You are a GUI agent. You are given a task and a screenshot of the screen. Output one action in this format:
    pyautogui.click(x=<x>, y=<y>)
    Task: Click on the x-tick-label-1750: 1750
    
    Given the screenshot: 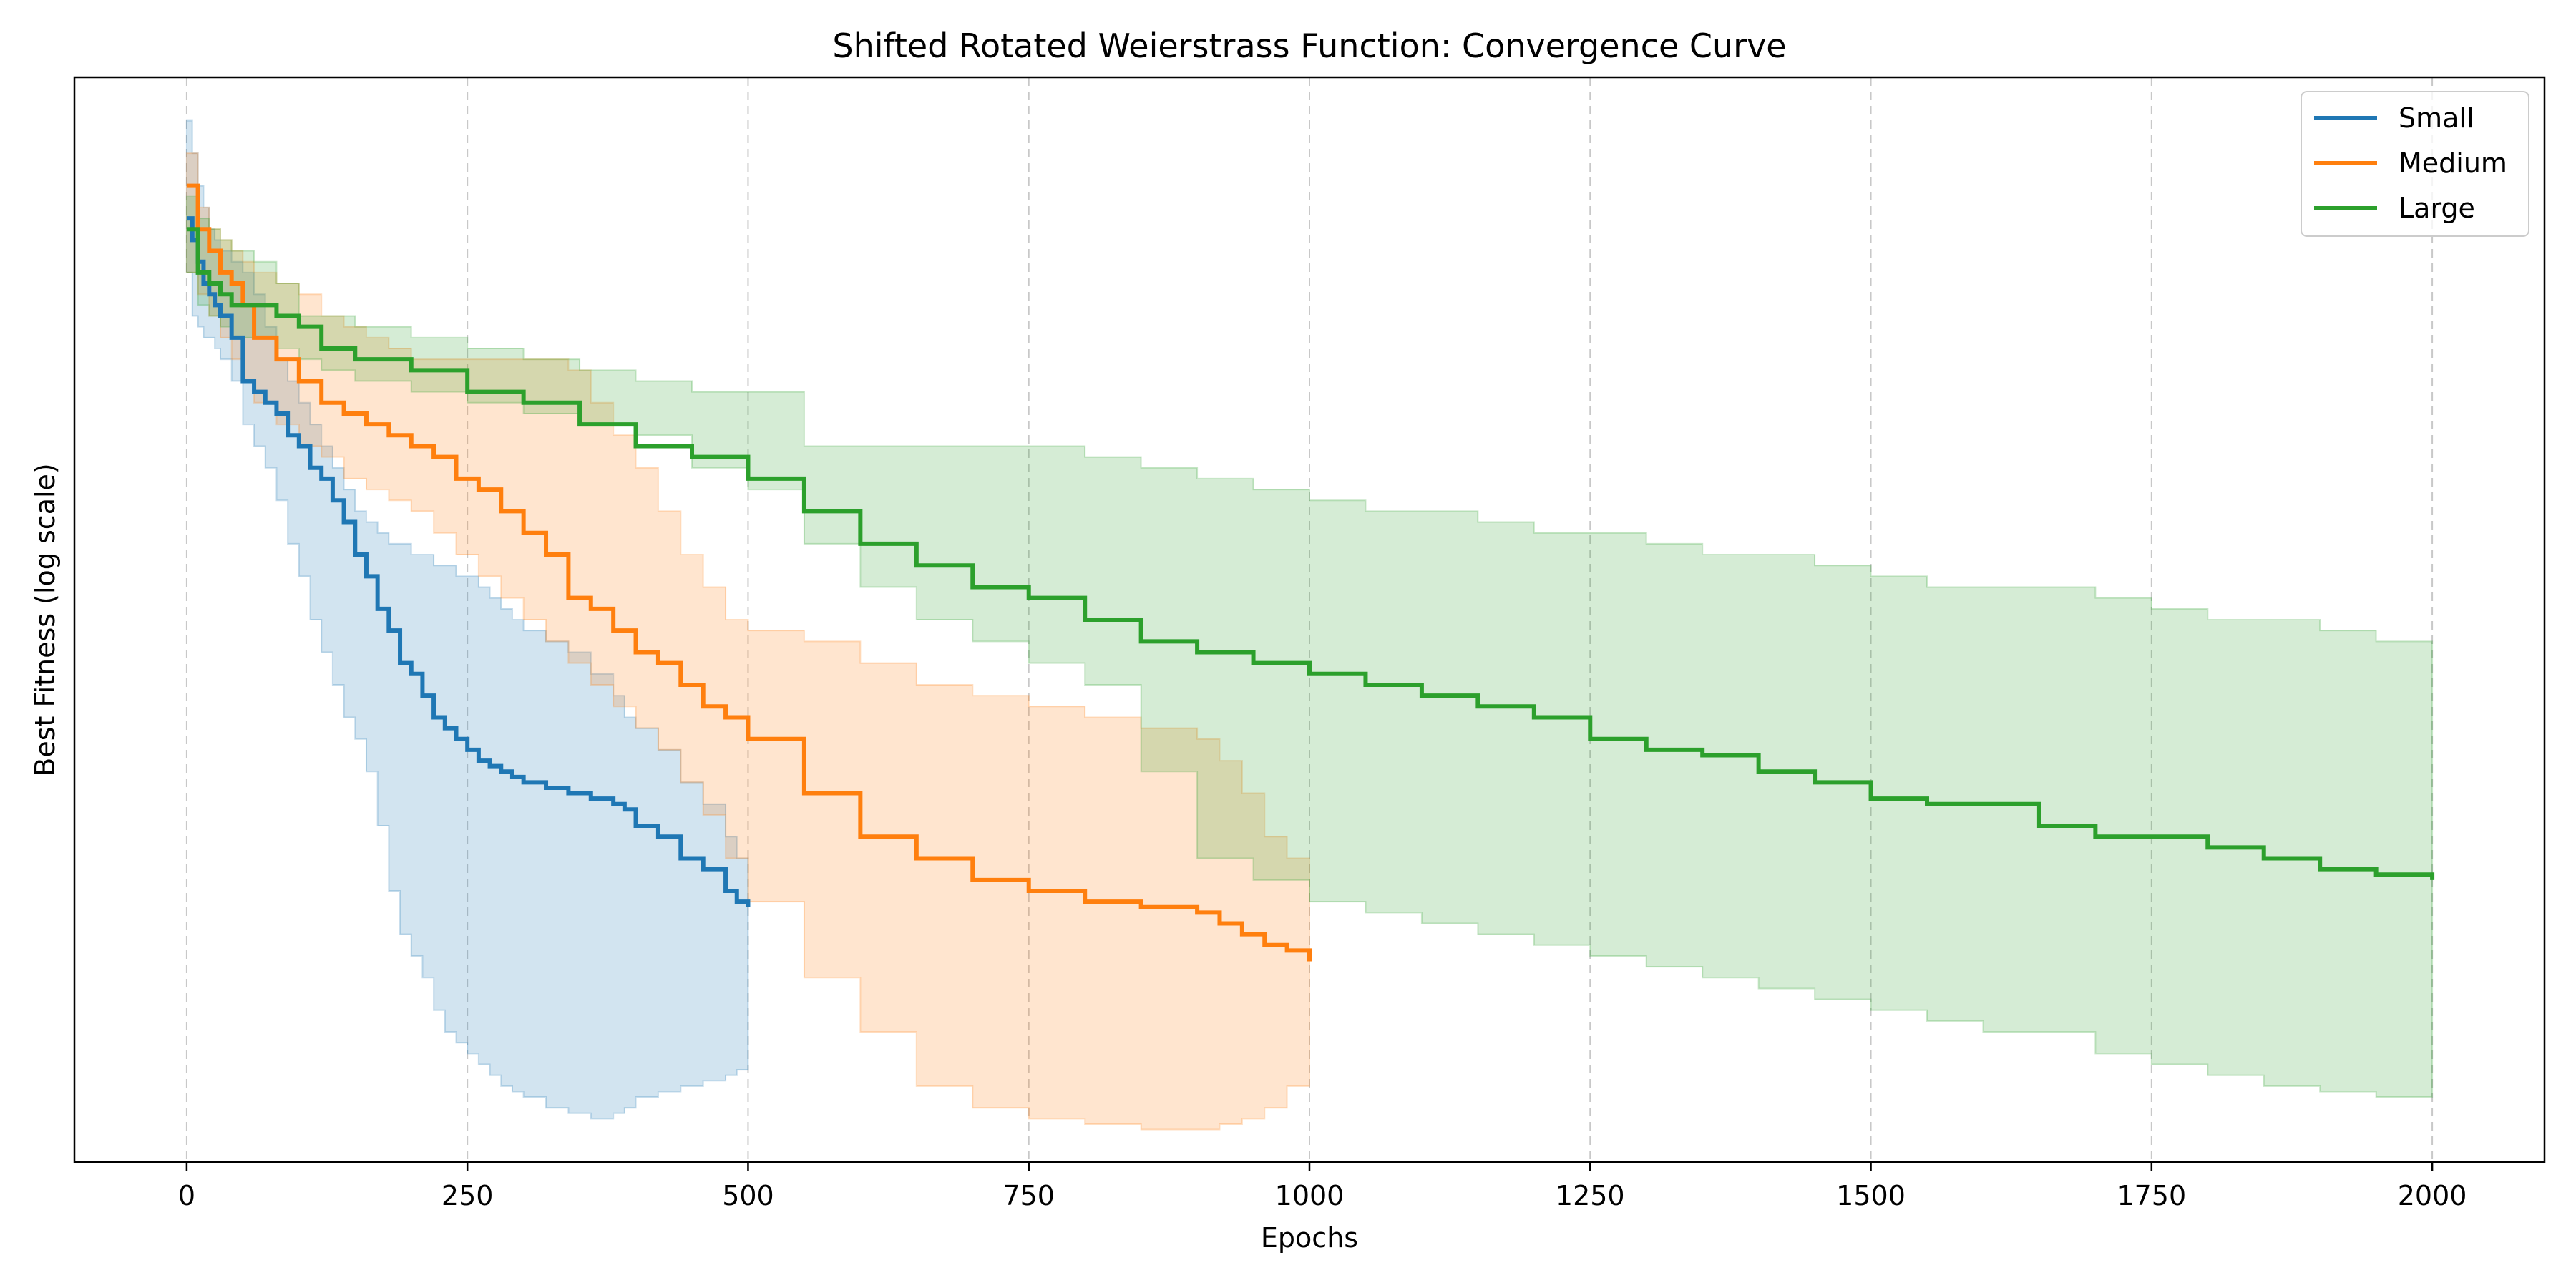 What is the action you would take?
    pyautogui.click(x=2151, y=1195)
    